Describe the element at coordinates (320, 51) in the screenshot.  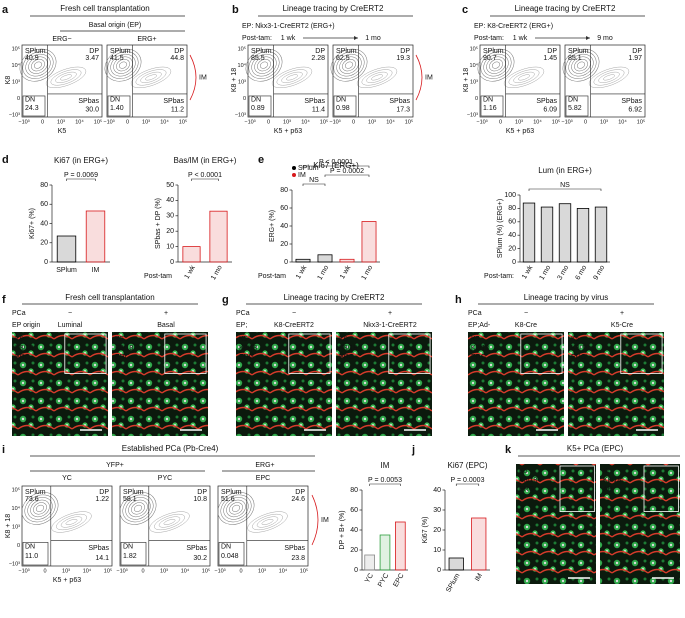
I see `quadrant-name: DP` at that location.